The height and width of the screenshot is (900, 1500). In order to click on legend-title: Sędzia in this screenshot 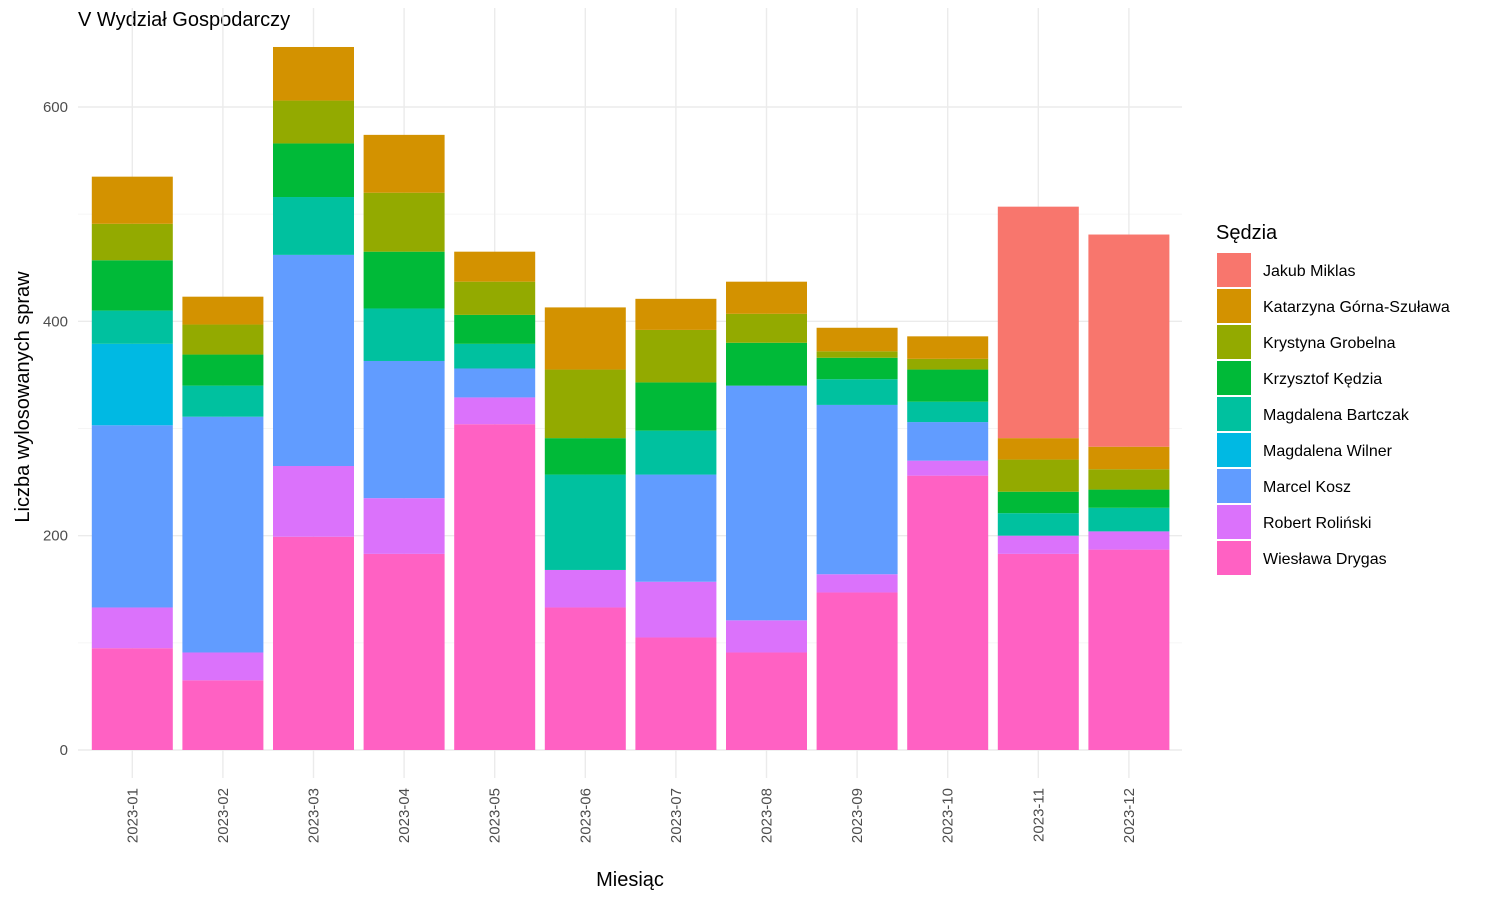, I will do `click(1247, 233)`.